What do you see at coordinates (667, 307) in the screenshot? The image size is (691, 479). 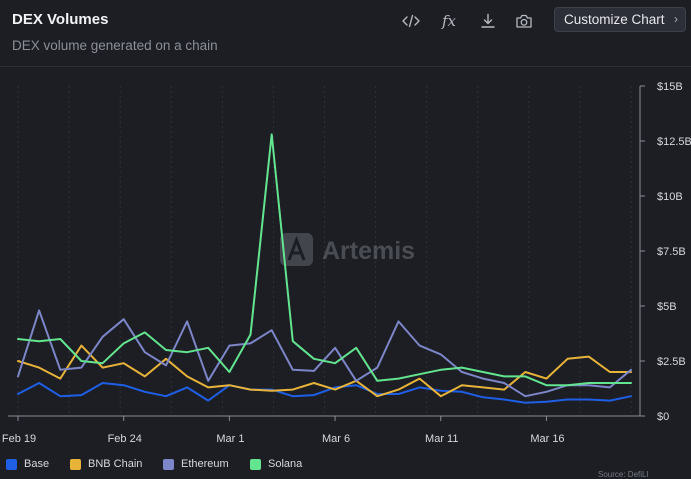 I see `y-tick-label: $5B` at bounding box center [667, 307].